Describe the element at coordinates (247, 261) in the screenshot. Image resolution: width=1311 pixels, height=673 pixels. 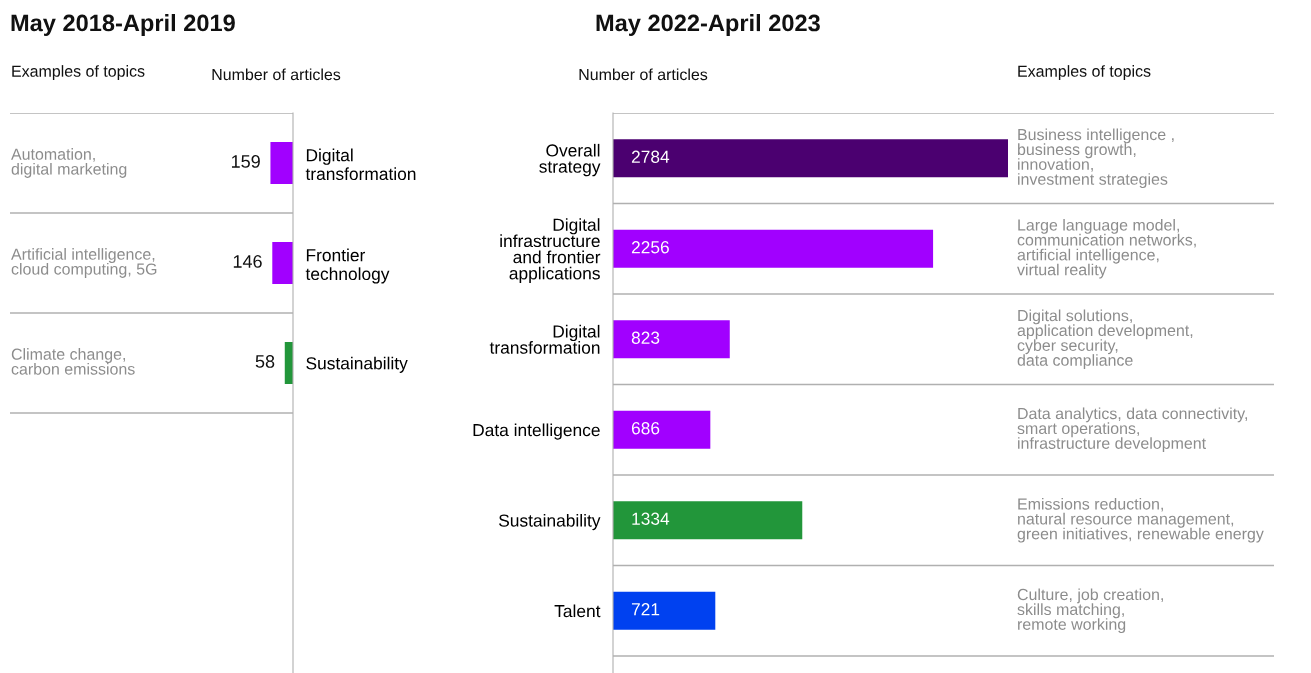
I see `data-label: 146` at that location.